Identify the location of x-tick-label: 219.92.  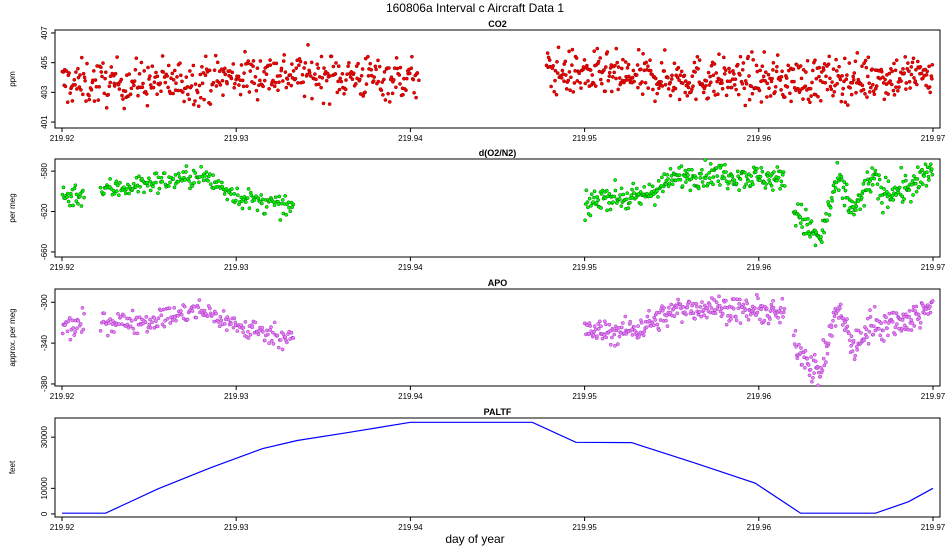
(62, 527).